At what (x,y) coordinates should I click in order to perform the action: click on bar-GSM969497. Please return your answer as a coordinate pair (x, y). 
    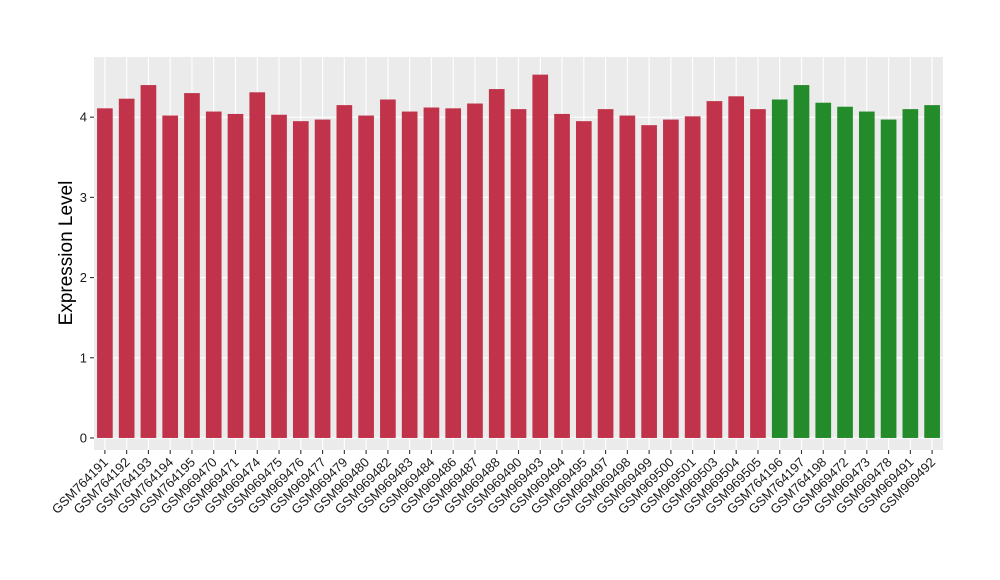
    Looking at the image, I should click on (605, 273).